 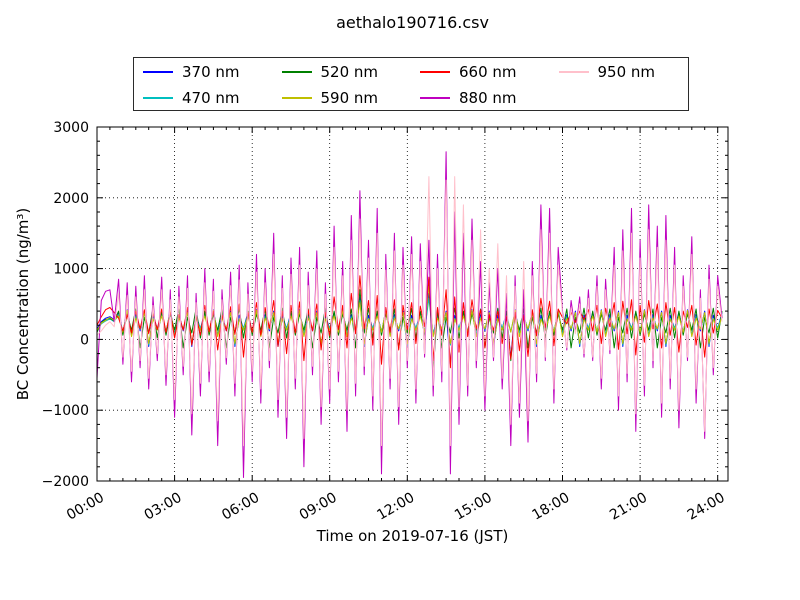 I want to click on y-tick-label: 3000, so click(x=71, y=128).